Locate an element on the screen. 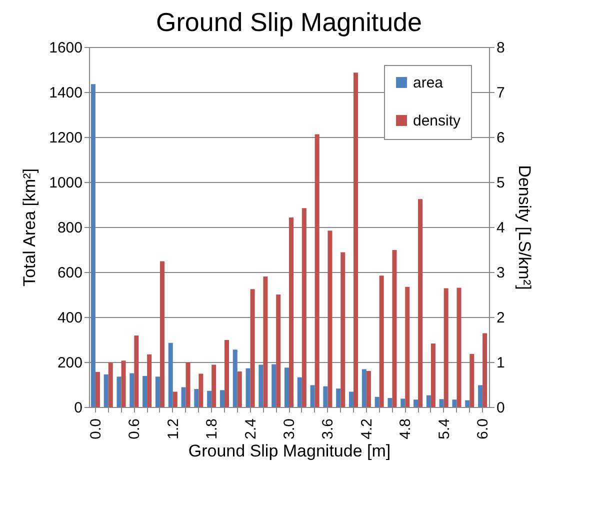 The image size is (601, 531). x-tick-label: 3.0 is located at coordinates (289, 429).